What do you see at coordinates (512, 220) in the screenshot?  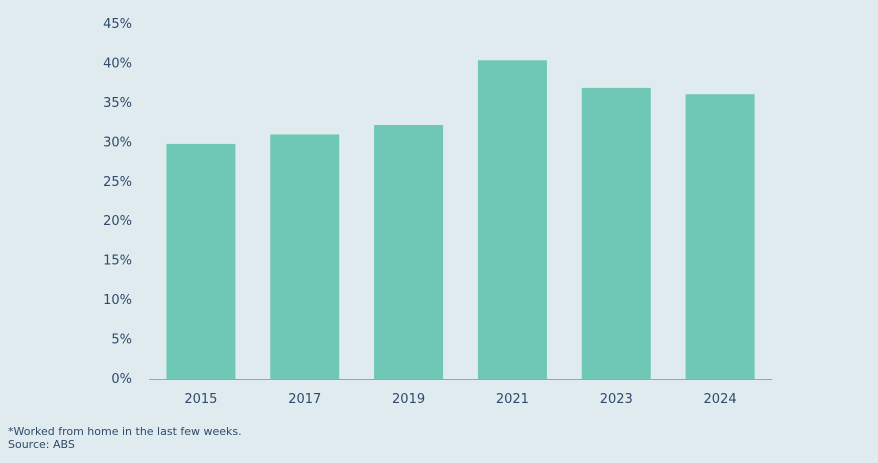 I see `bar-2021` at bounding box center [512, 220].